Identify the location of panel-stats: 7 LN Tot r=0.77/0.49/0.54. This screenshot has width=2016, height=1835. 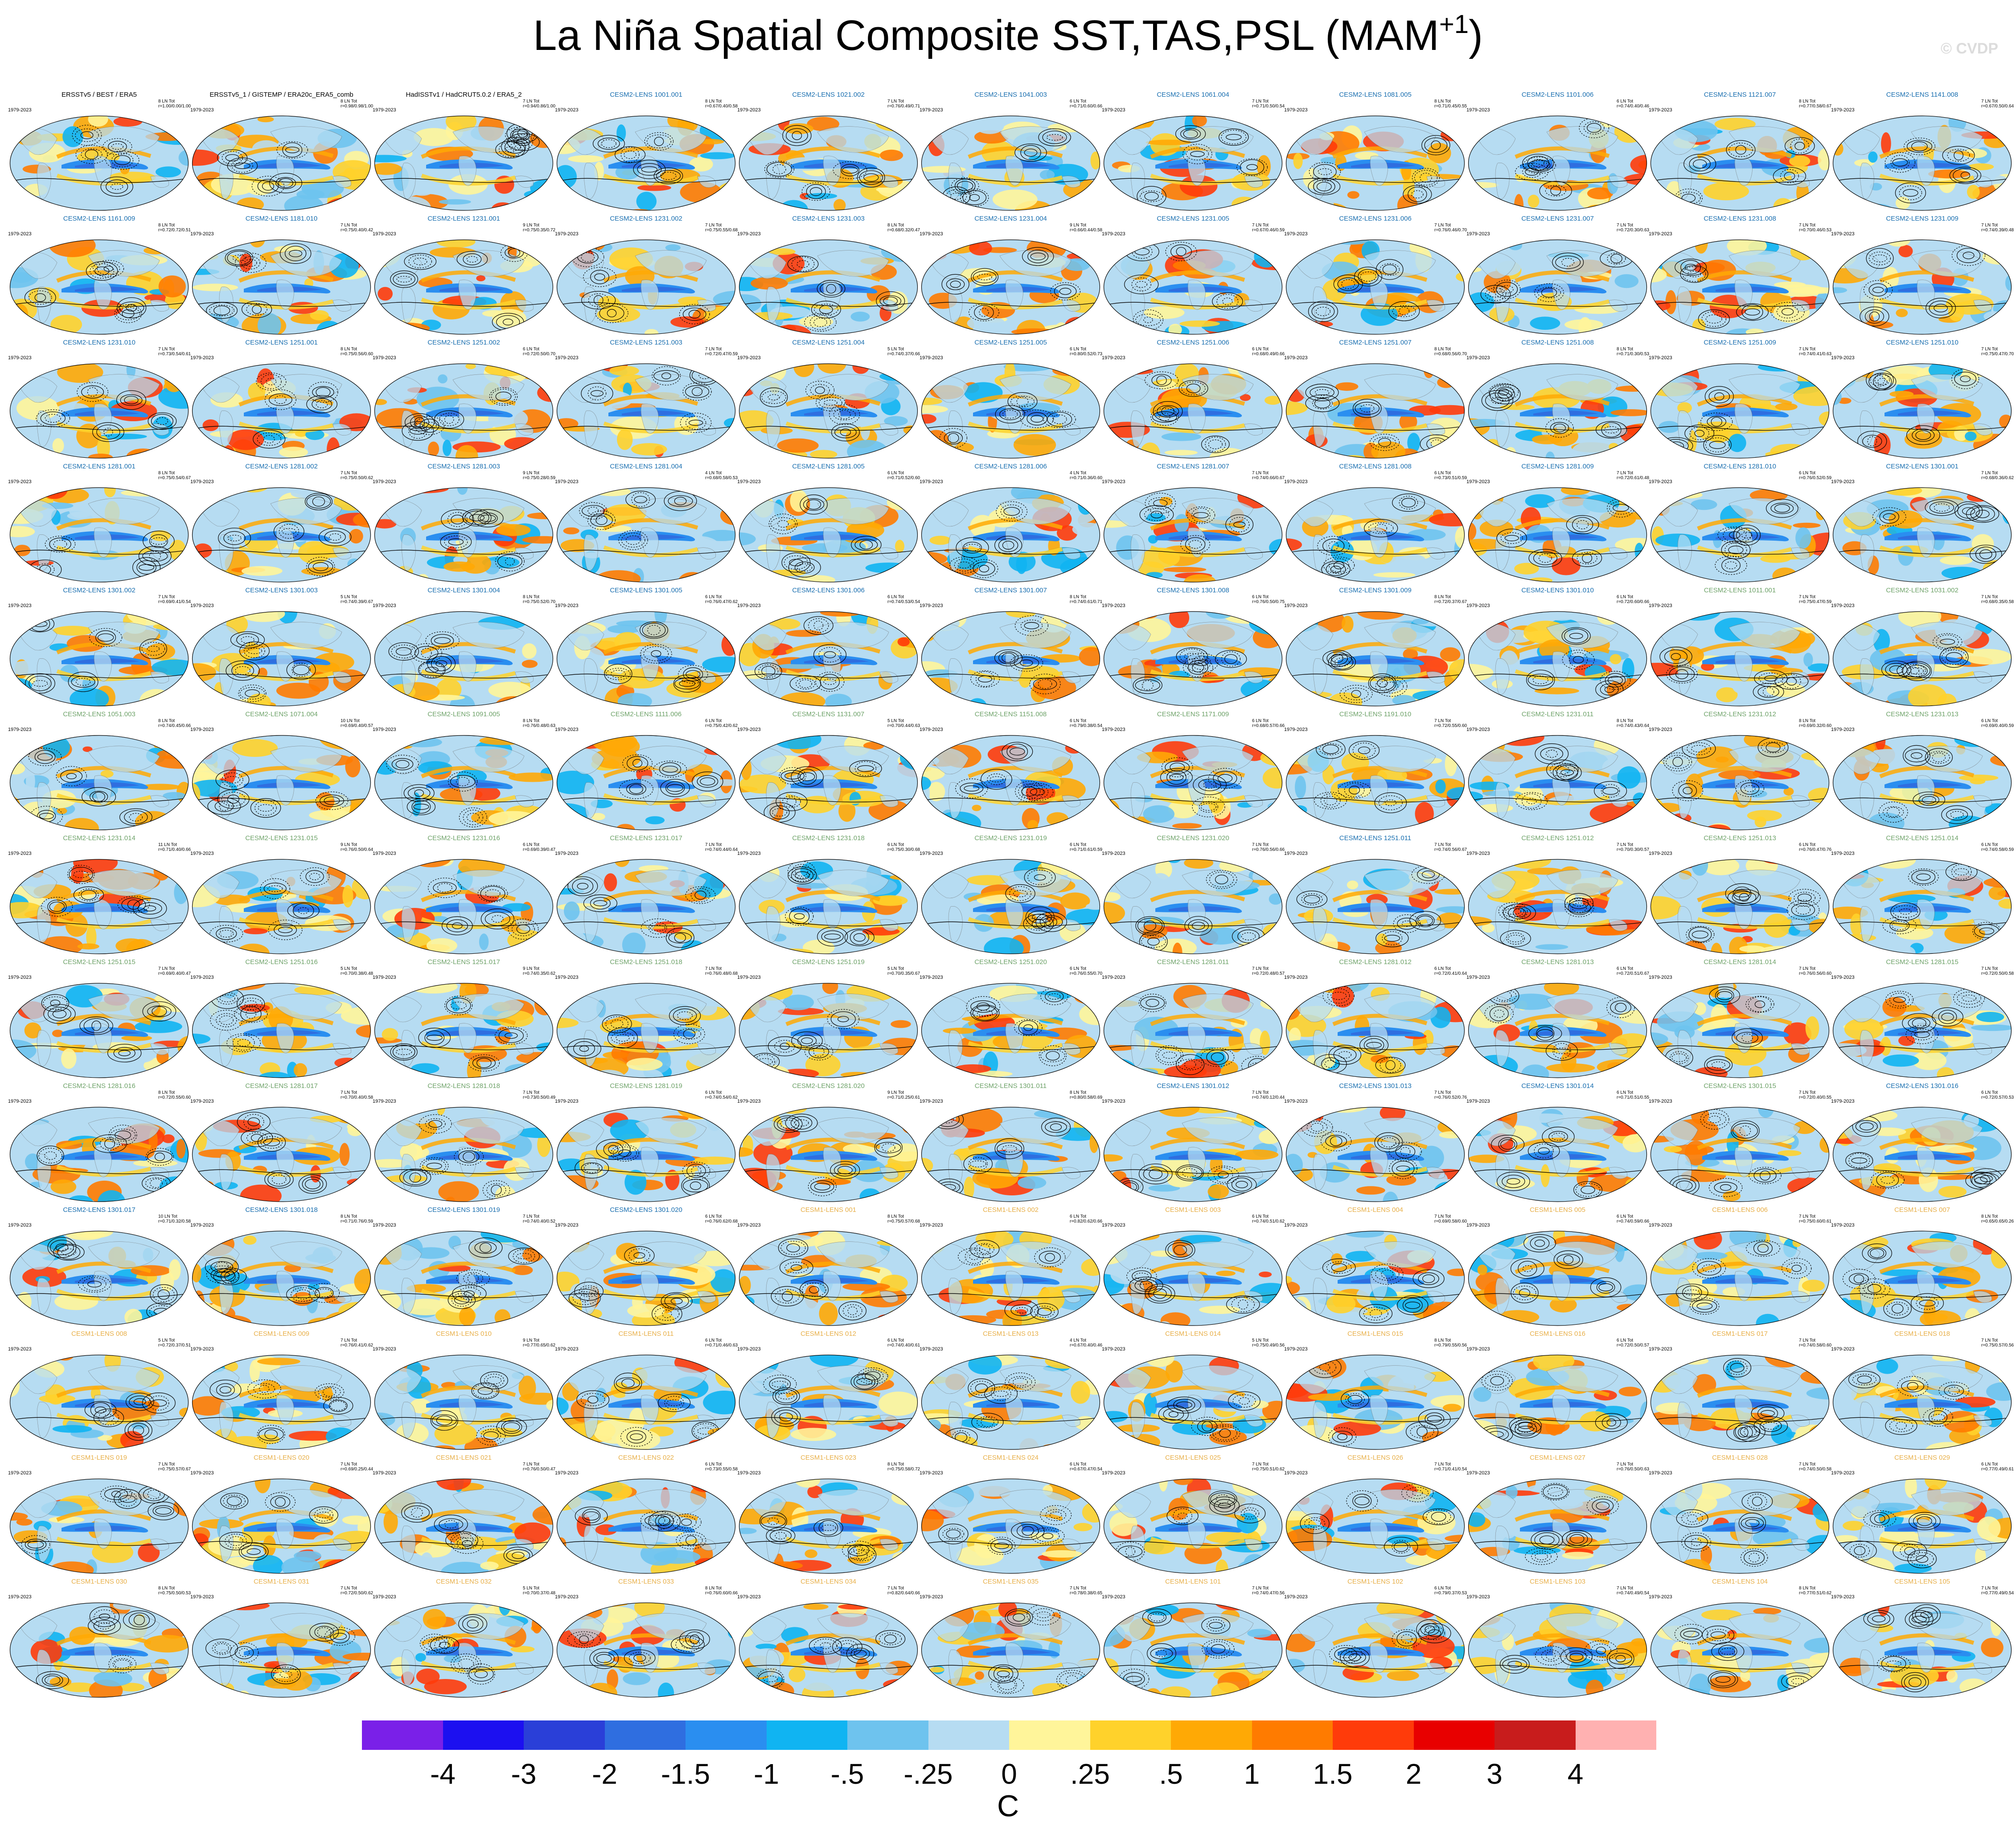
(1997, 1591).